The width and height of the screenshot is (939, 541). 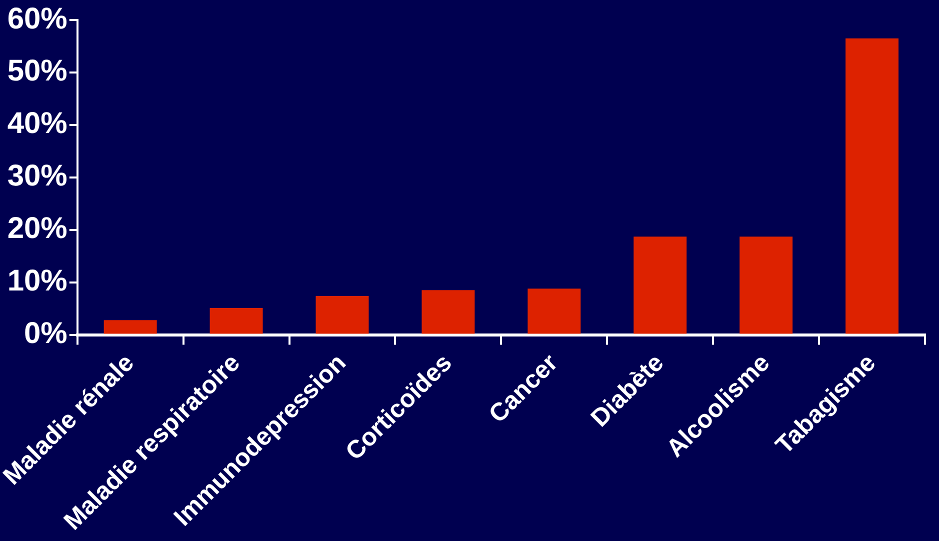 What do you see at coordinates (37, 71) in the screenshot?
I see `y-tick-label: 50%` at bounding box center [37, 71].